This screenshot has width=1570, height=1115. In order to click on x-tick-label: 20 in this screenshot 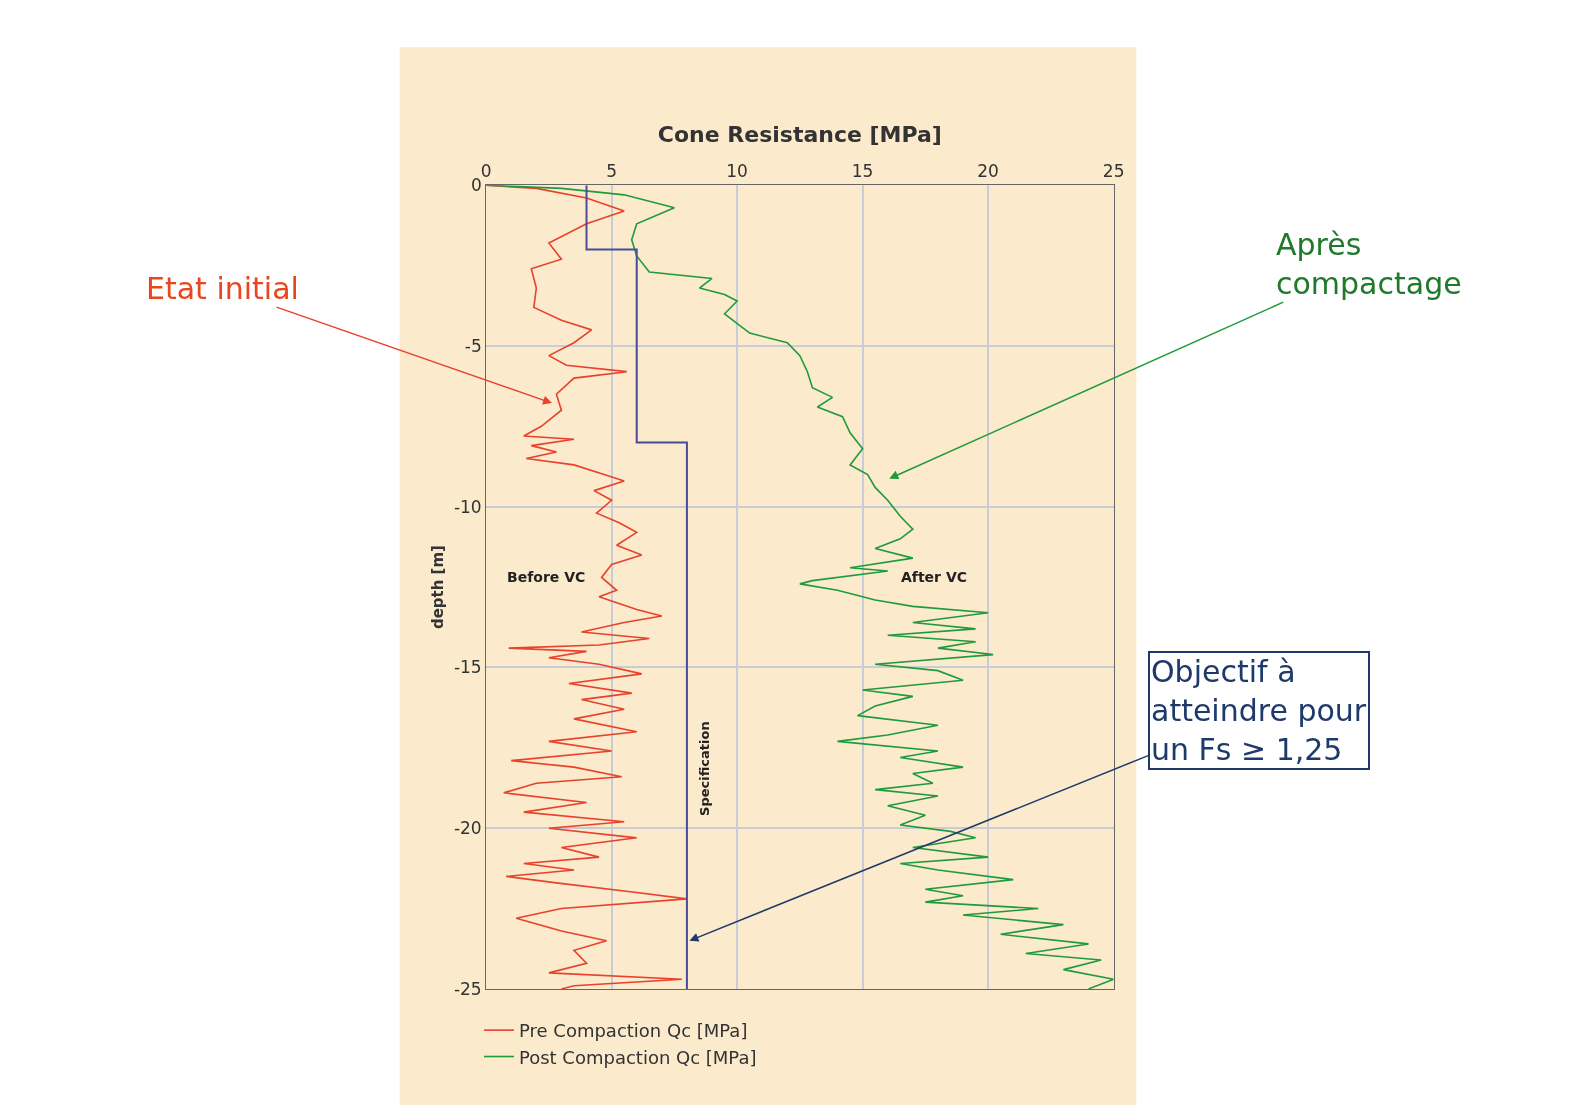, I will do `click(988, 171)`.